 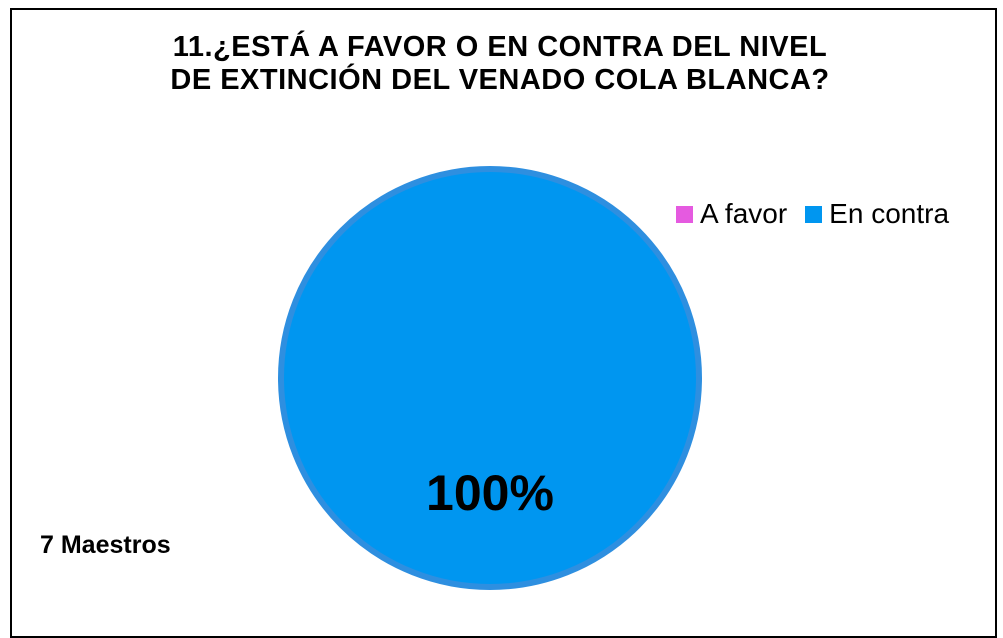 I want to click on legend-swatch-en-contra, so click(x=814, y=214).